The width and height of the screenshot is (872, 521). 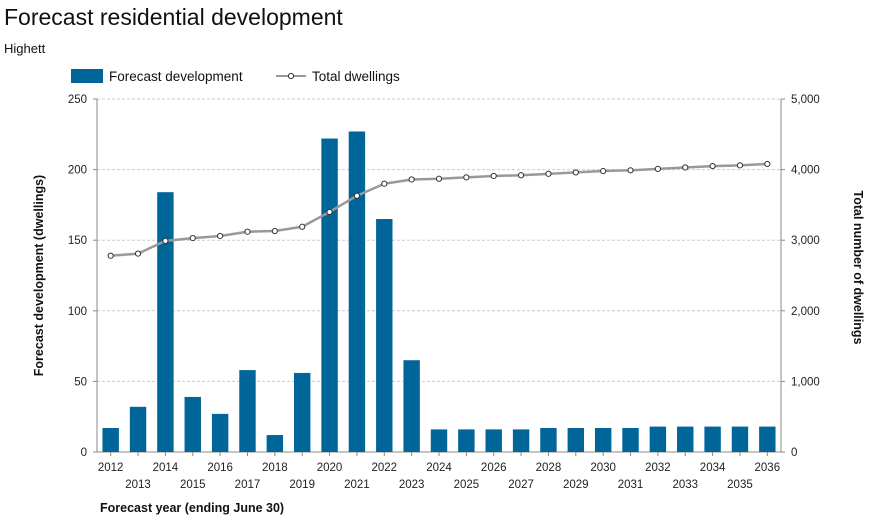 What do you see at coordinates (576, 485) in the screenshot?
I see `x-tick-label: 2029` at bounding box center [576, 485].